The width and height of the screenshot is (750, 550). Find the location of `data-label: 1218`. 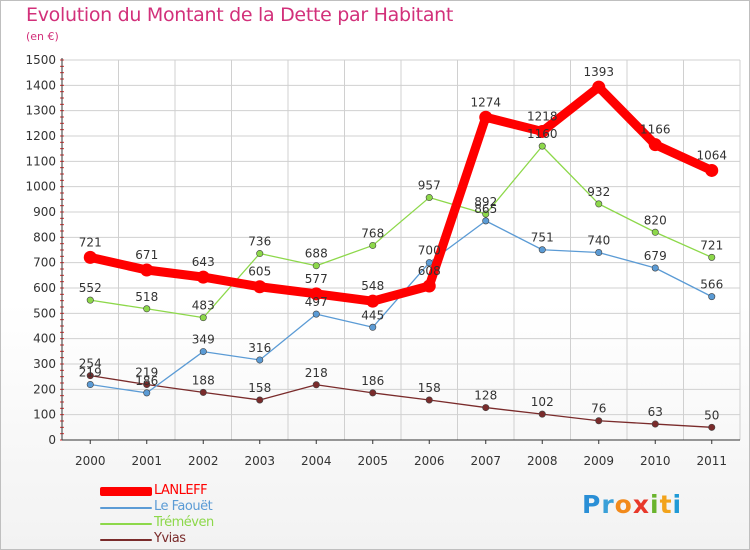

data-label: 1218 is located at coordinates (542, 116).